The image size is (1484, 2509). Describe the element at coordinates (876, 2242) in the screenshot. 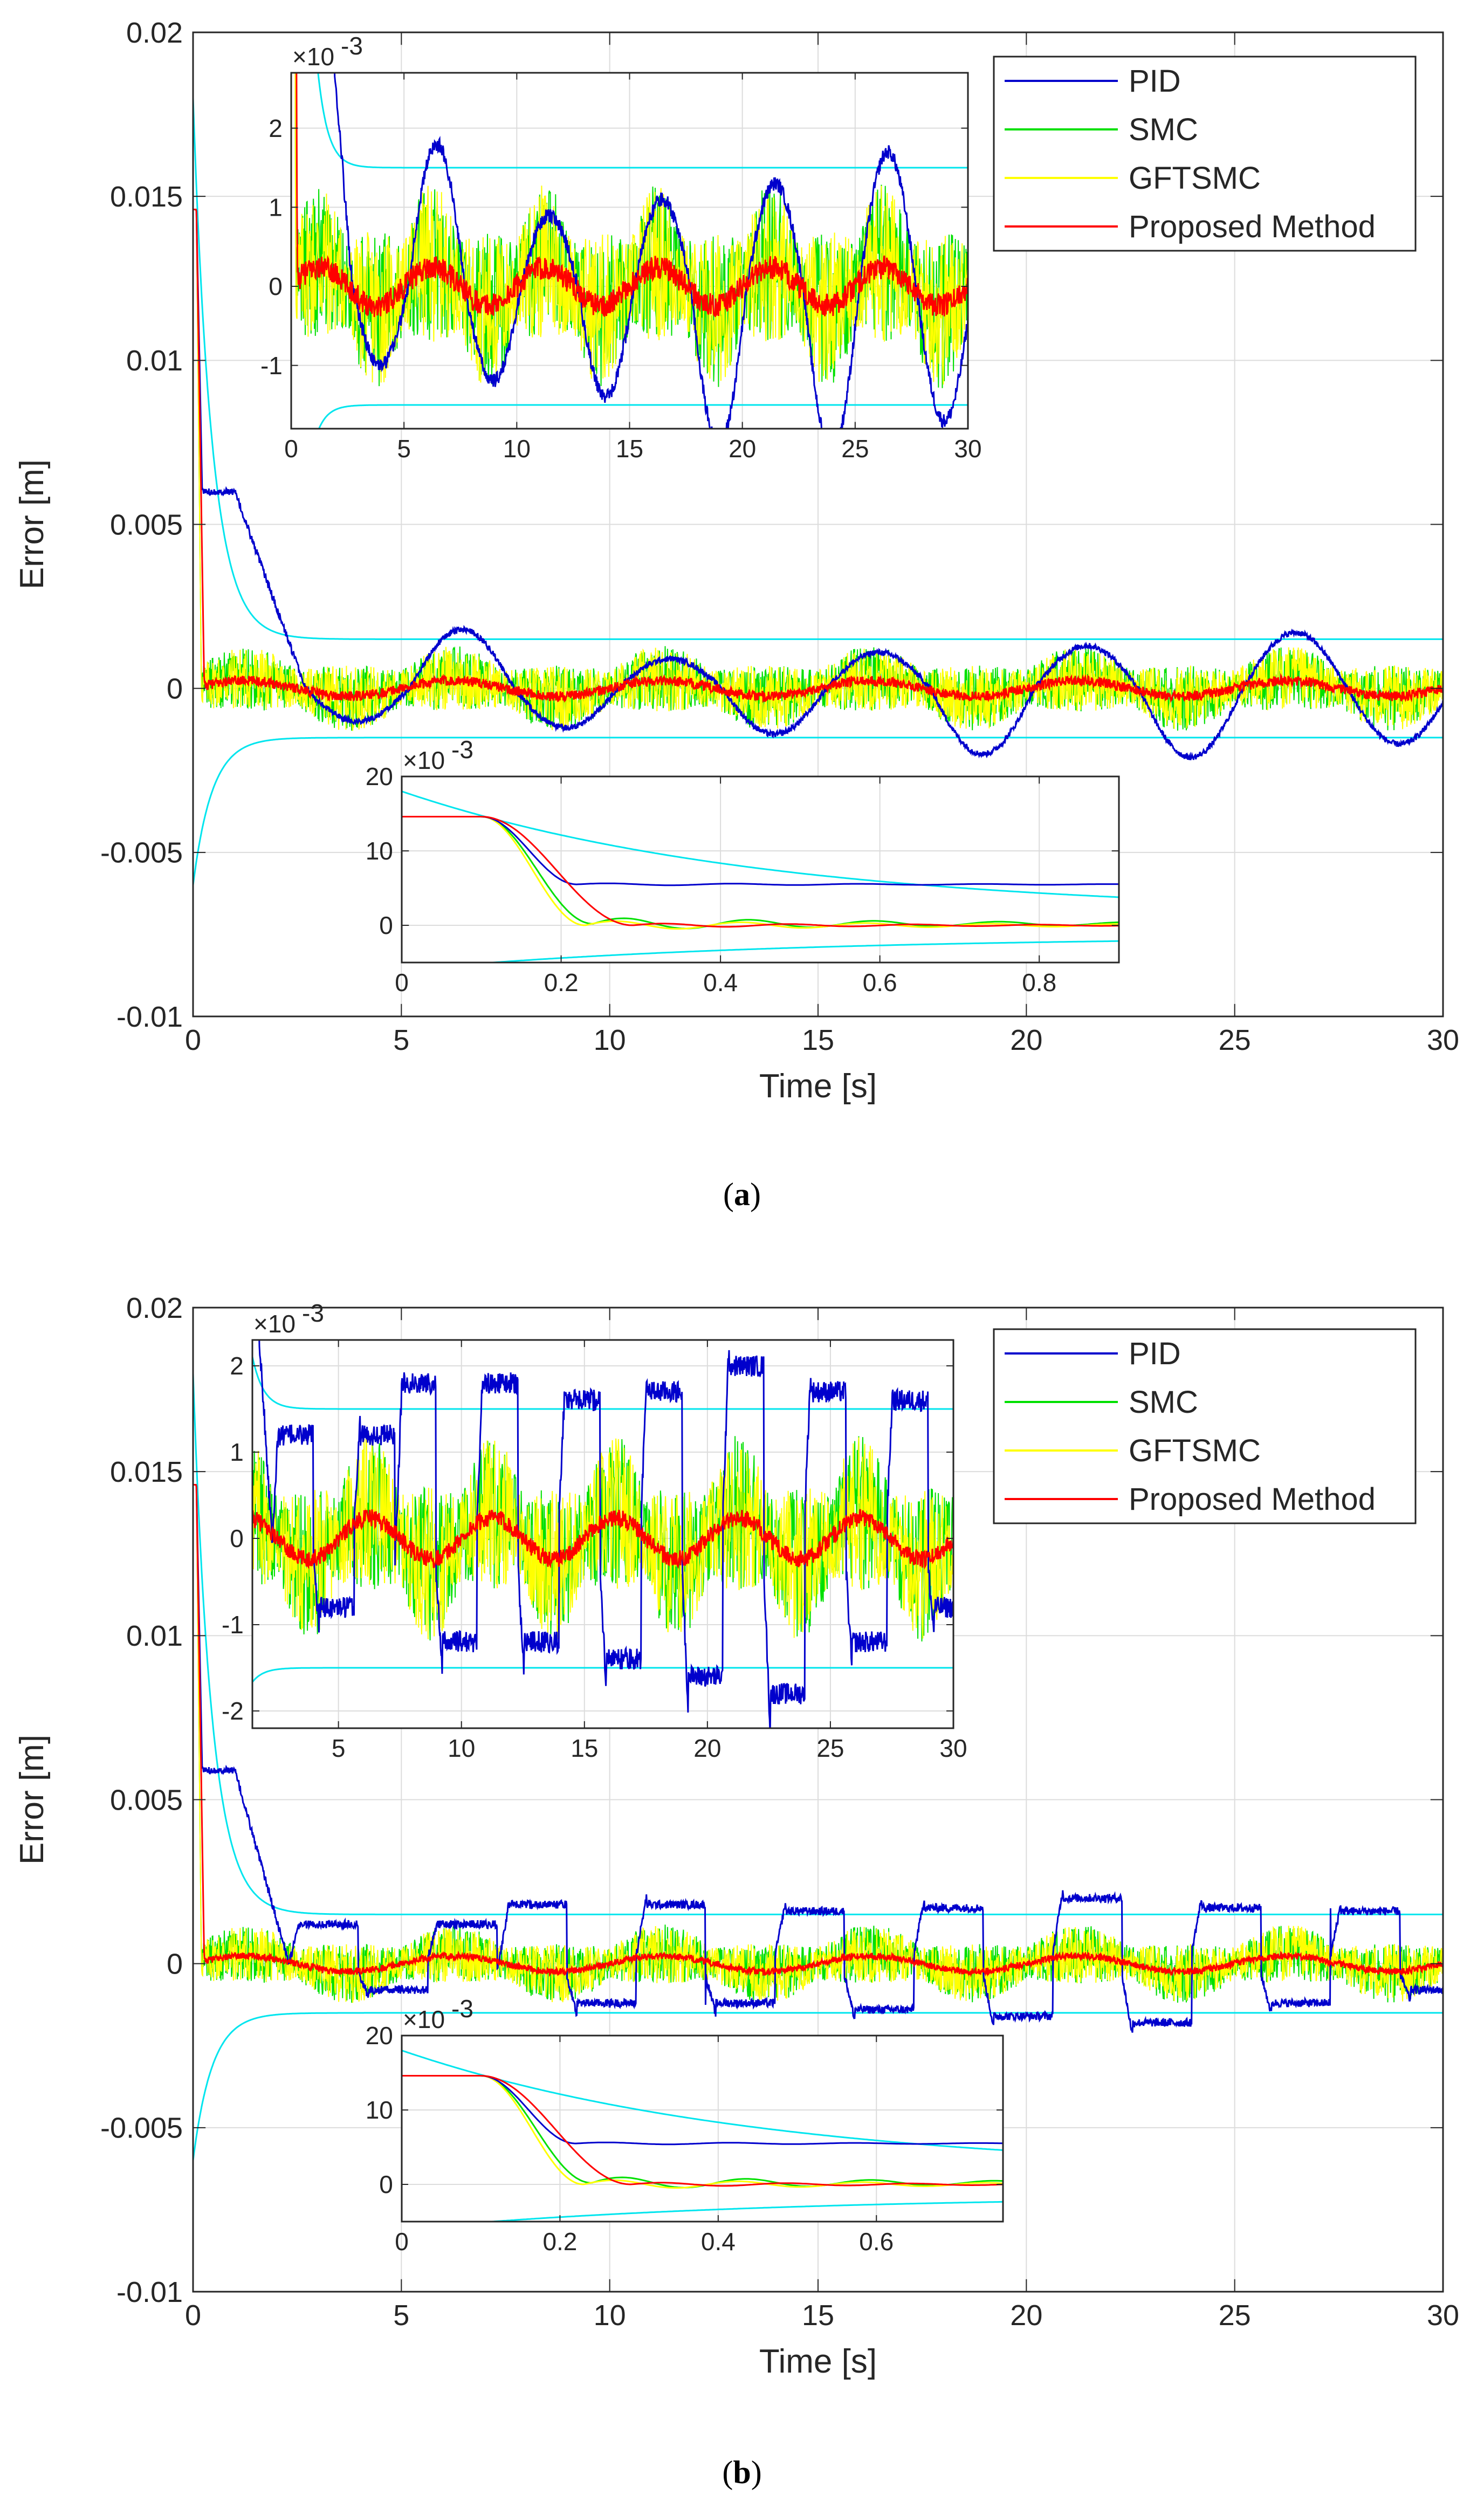

I see `inset-bottom-b-xtick-label-3: 0.6` at that location.